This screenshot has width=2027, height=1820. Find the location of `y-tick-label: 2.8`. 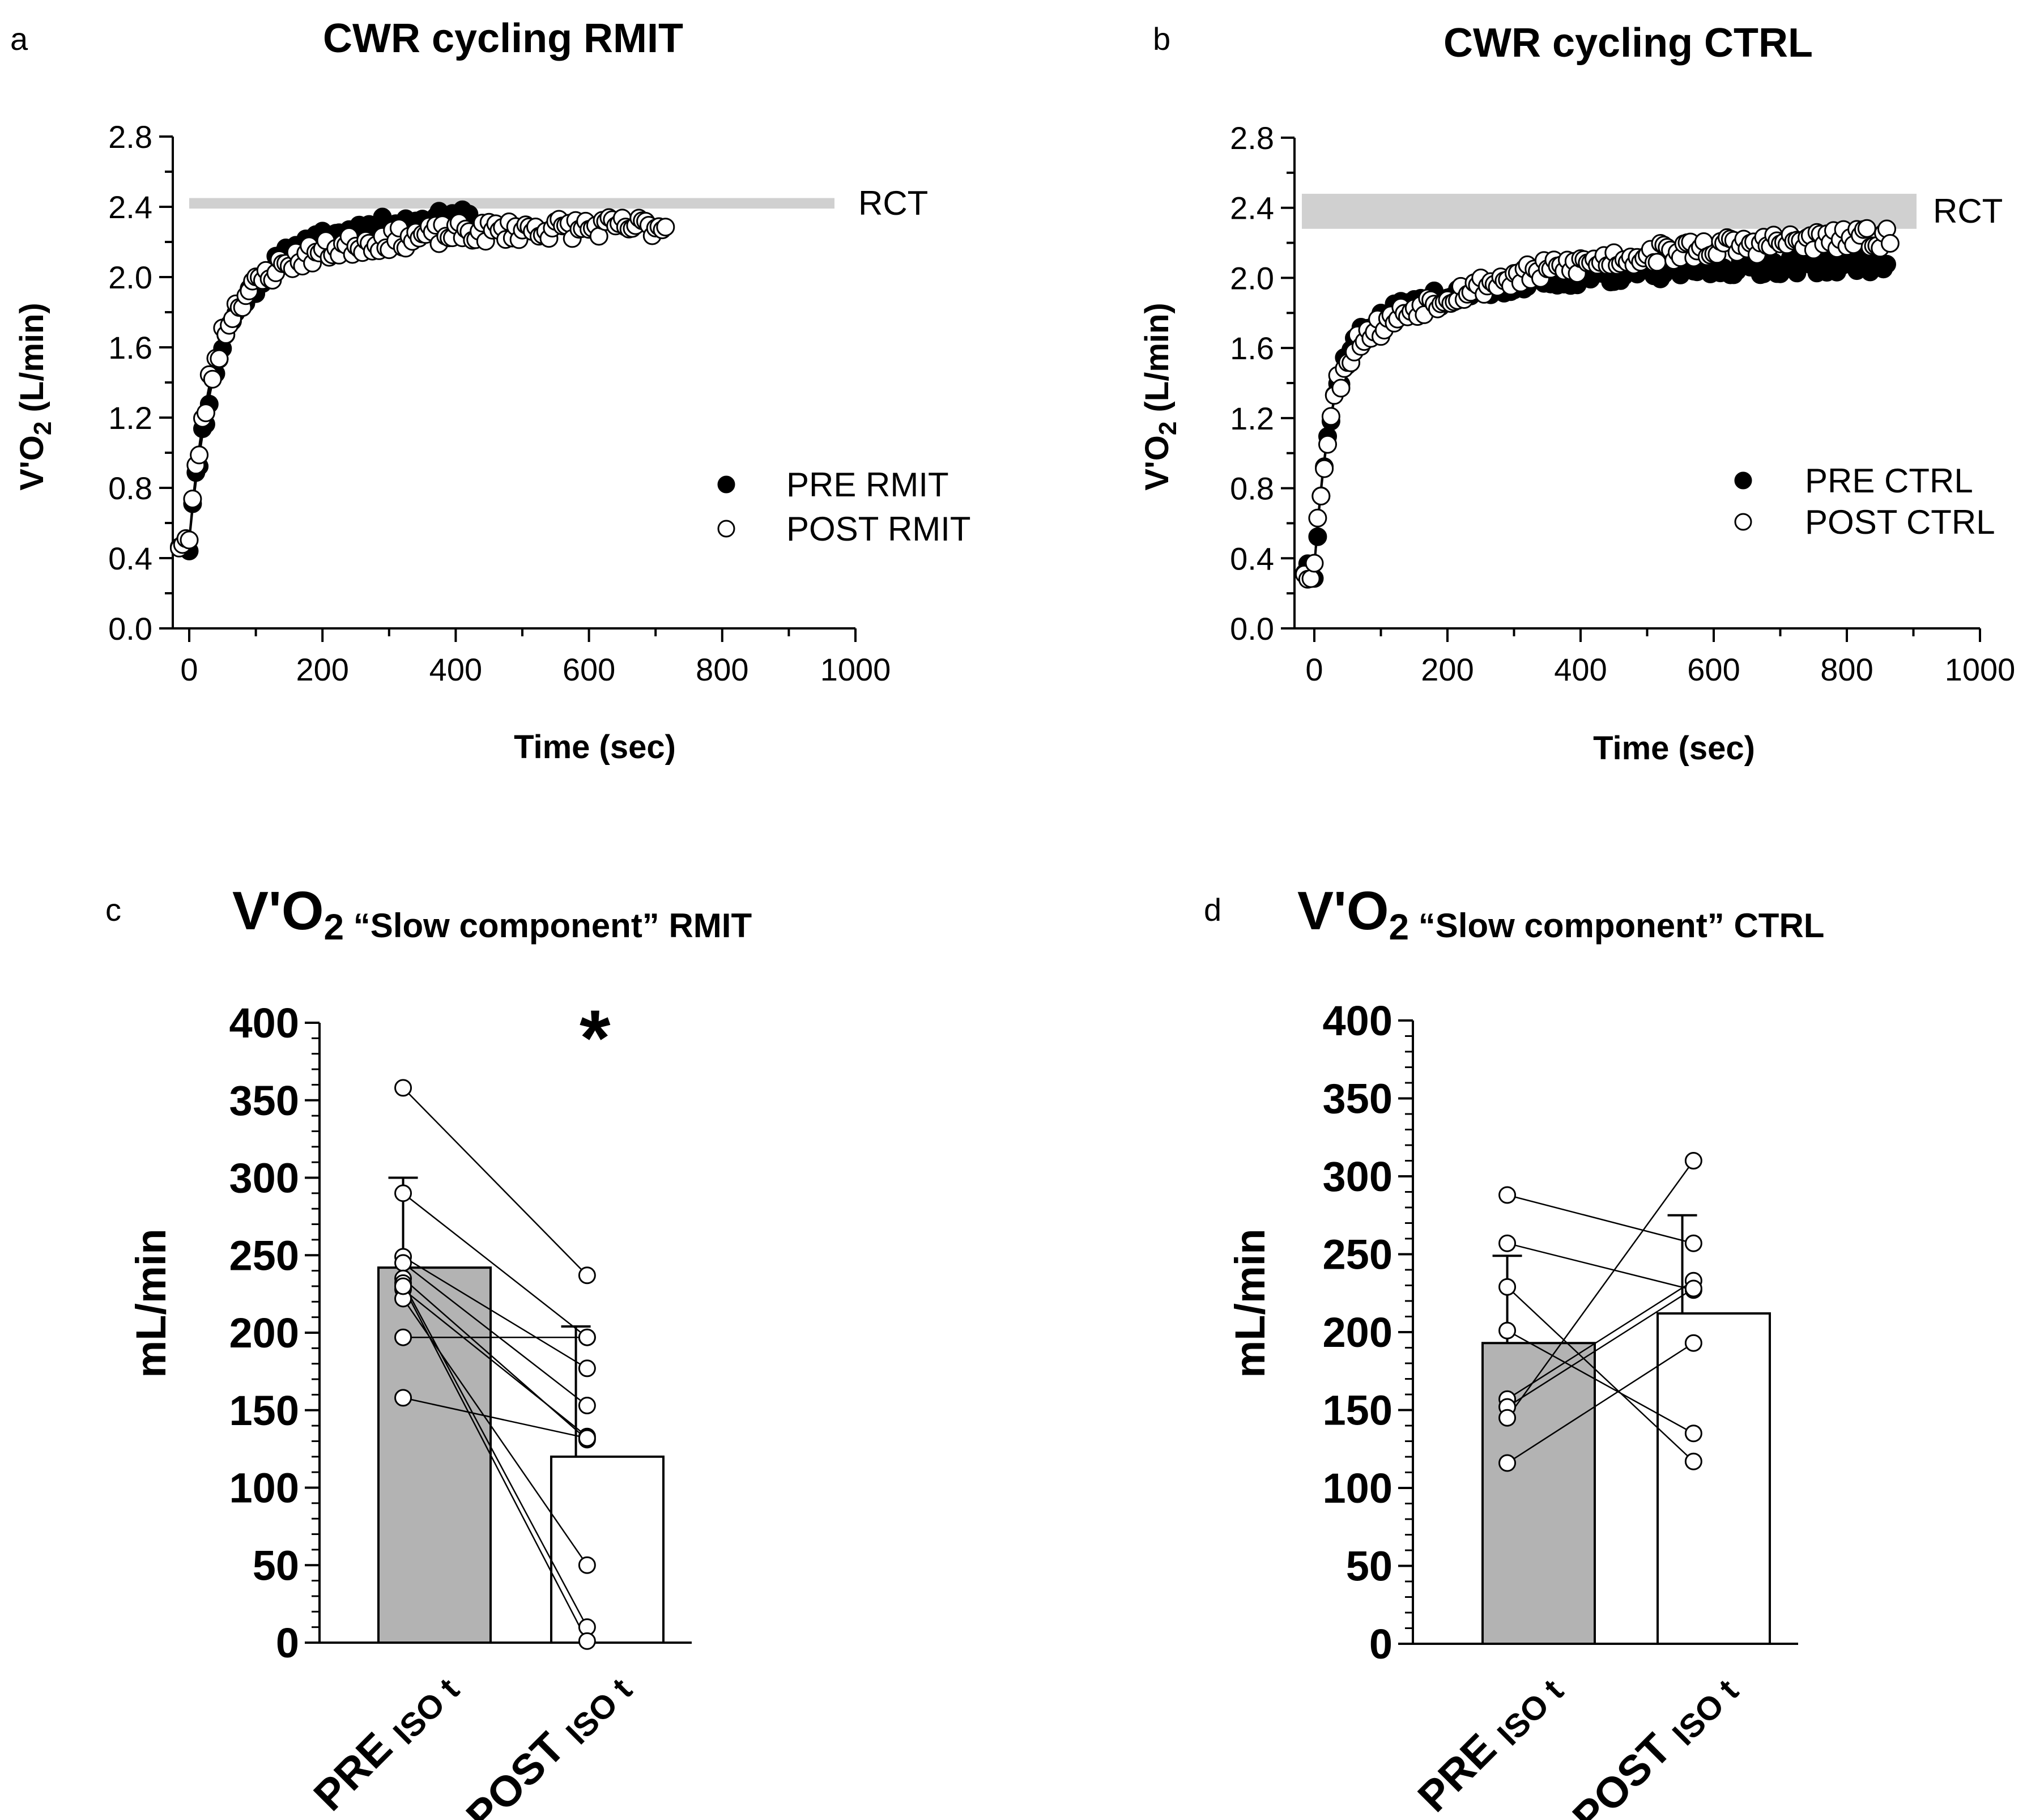

y-tick-label: 2.8 is located at coordinates (1252, 138).